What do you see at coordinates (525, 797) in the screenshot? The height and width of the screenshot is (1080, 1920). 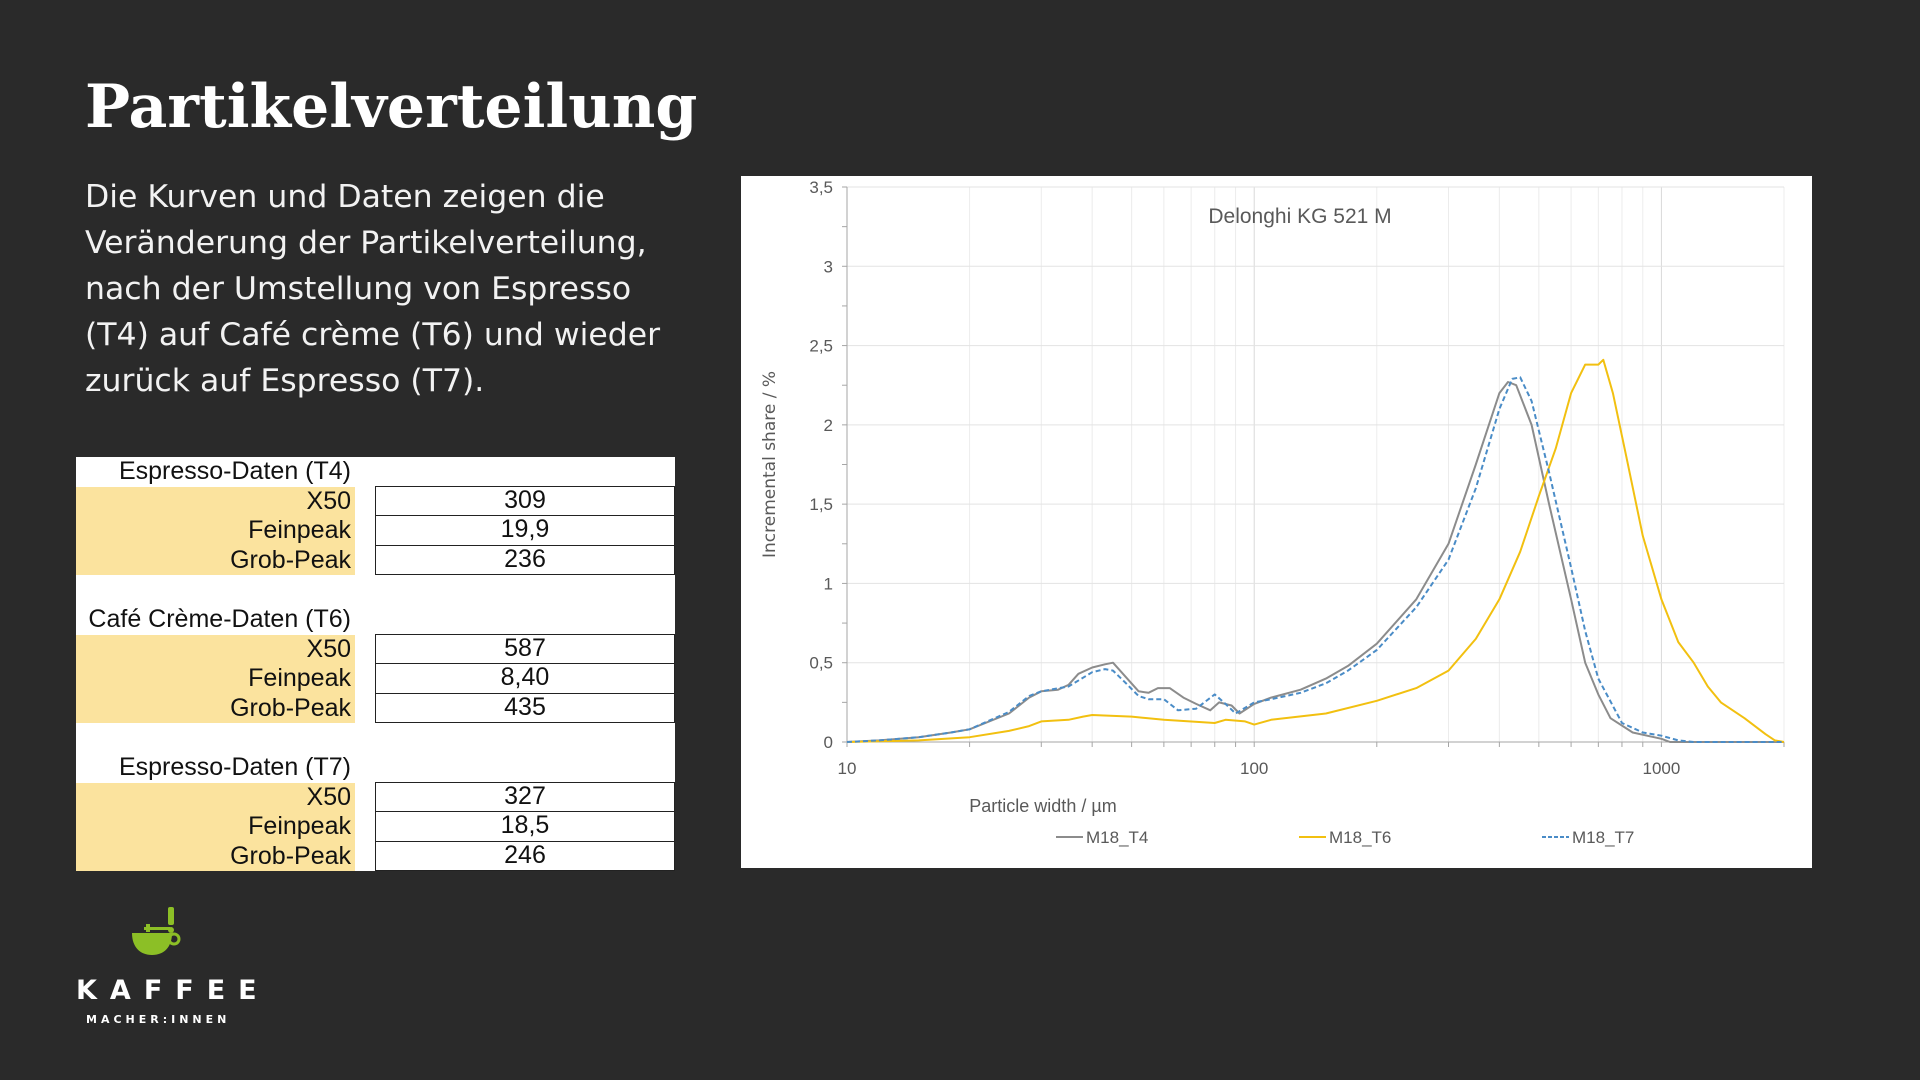 I see `row-value: 327` at bounding box center [525, 797].